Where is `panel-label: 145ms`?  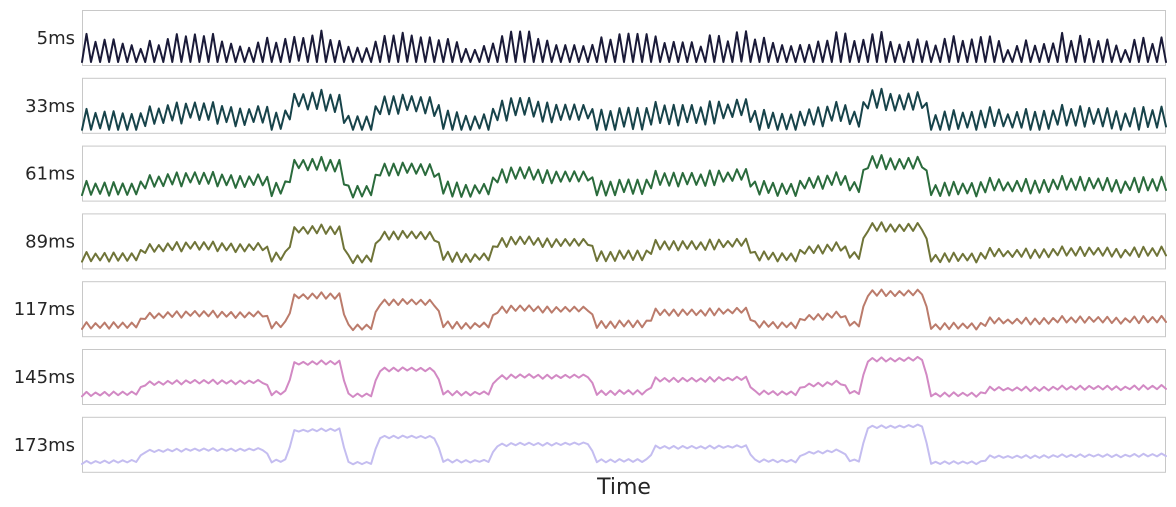
panel-label: 145ms is located at coordinates (44, 377).